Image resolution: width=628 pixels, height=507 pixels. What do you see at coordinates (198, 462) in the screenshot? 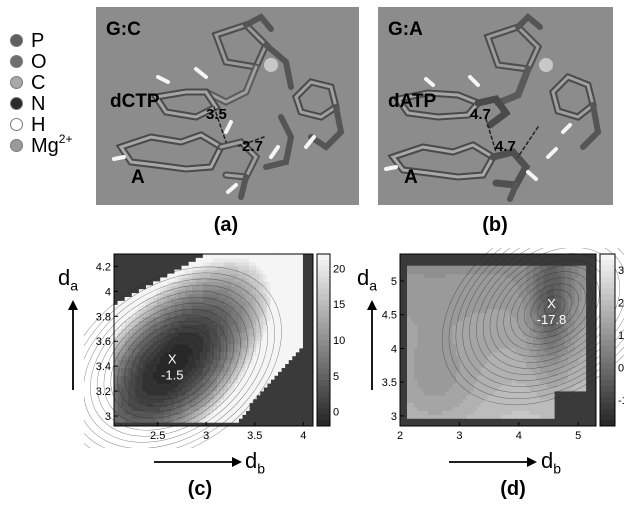
I see `x-axis-arrow-c` at bounding box center [198, 462].